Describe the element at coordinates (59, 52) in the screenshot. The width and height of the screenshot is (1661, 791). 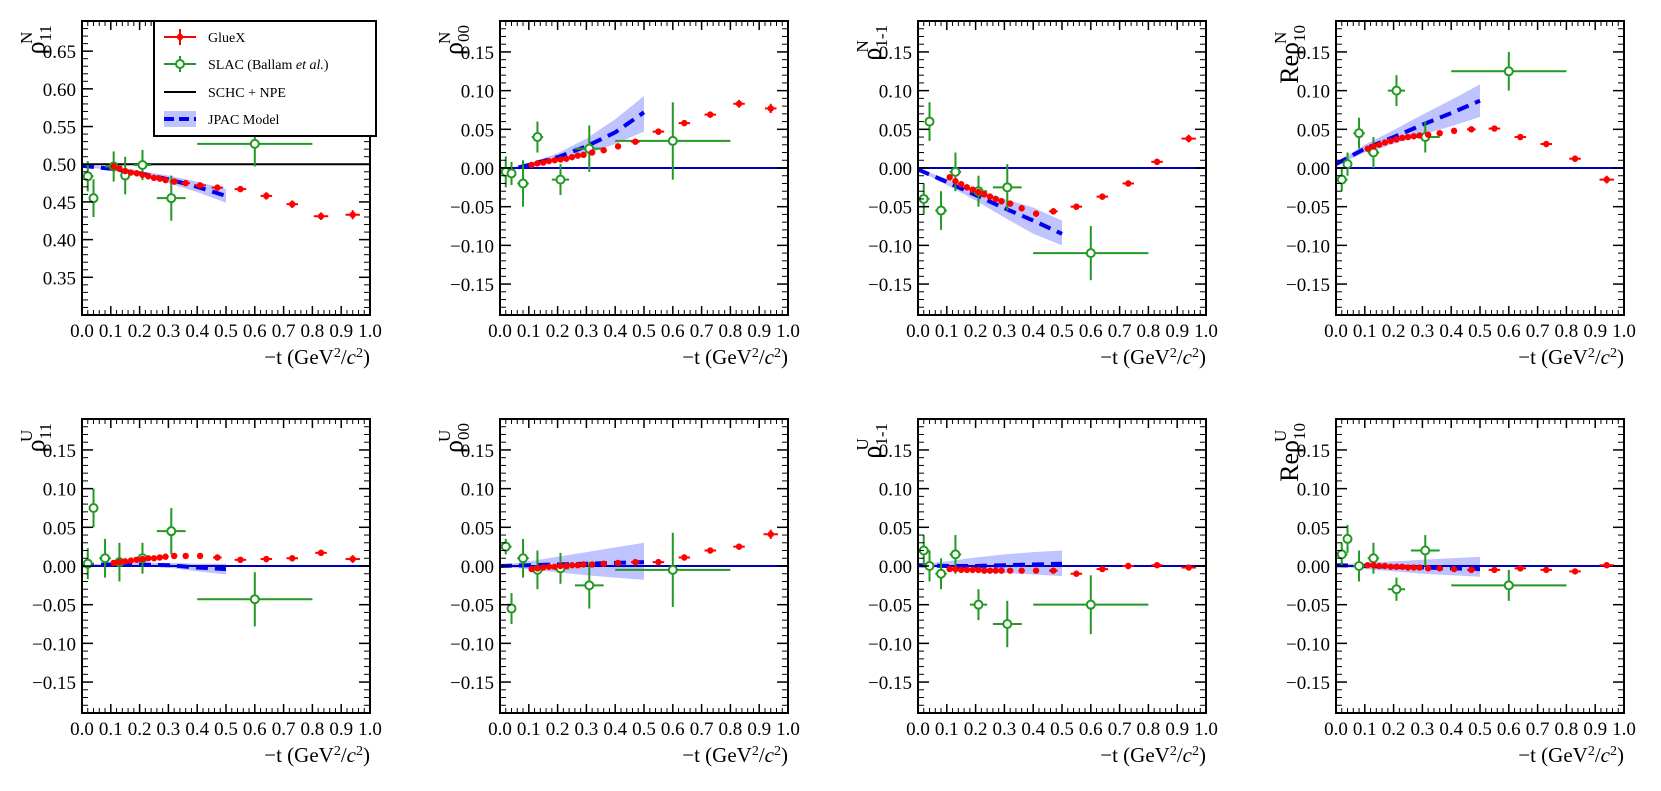
I see `y-tick-label: 0.65` at that location.